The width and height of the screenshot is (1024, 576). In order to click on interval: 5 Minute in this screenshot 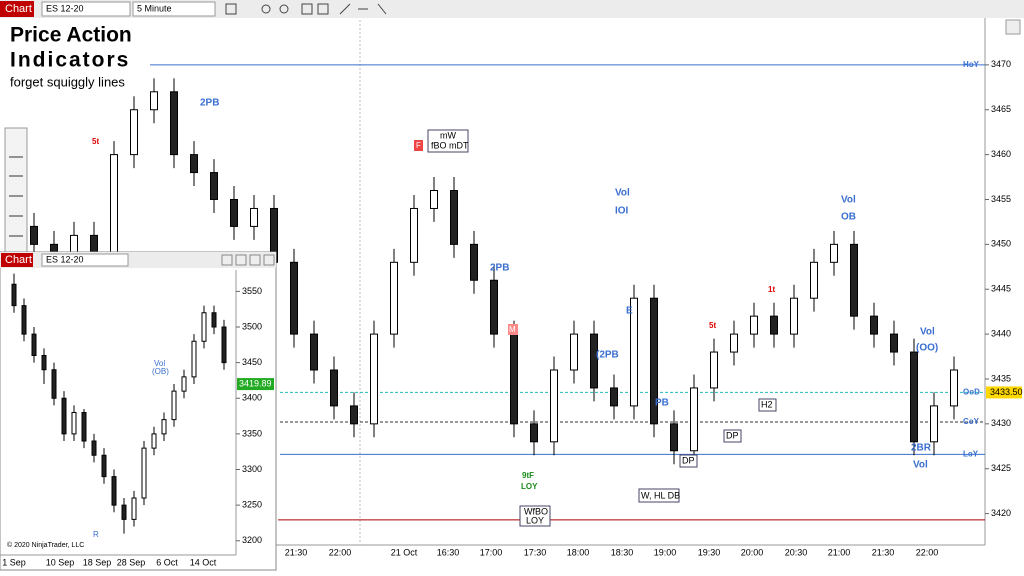, I will do `click(154, 8)`.